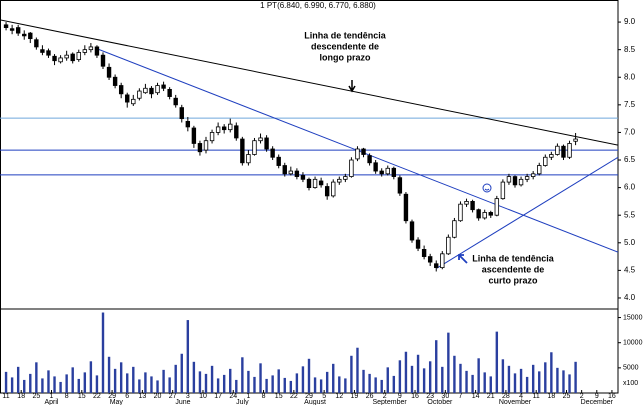  What do you see at coordinates (491, 396) in the screenshot?
I see `x-tick-label: 21` at bounding box center [491, 396].